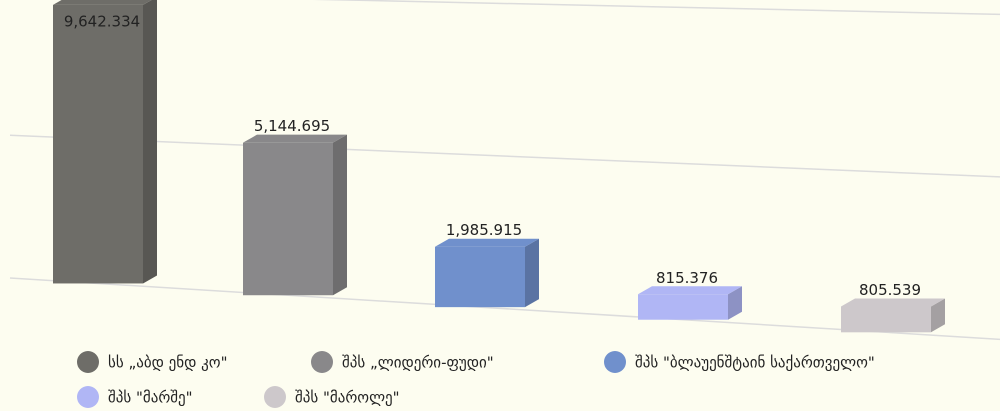  Describe the element at coordinates (150, 398) in the screenshot. I see `legend-label: შპს "მარშე"` at that location.